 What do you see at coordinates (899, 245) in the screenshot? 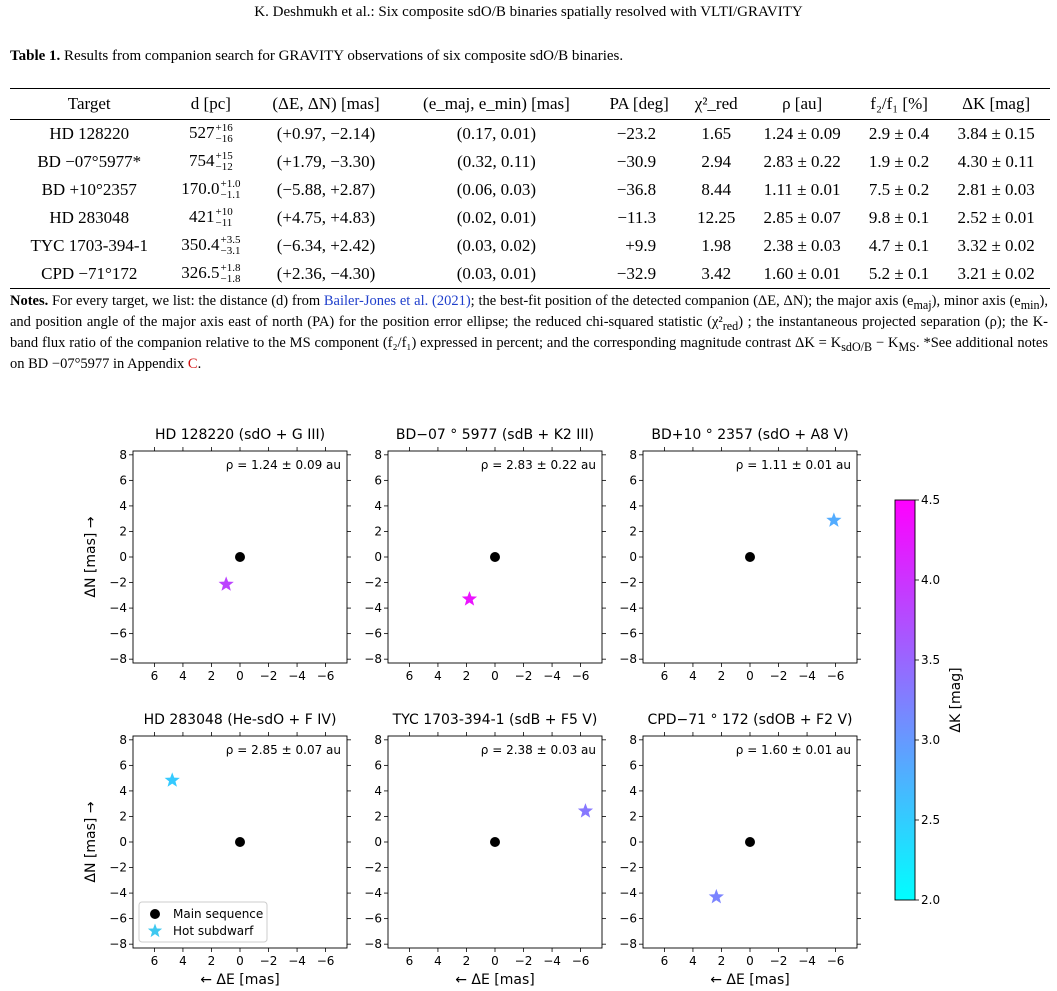
I see `cell-flux-ratio: 4.7 ± 0.1` at bounding box center [899, 245].